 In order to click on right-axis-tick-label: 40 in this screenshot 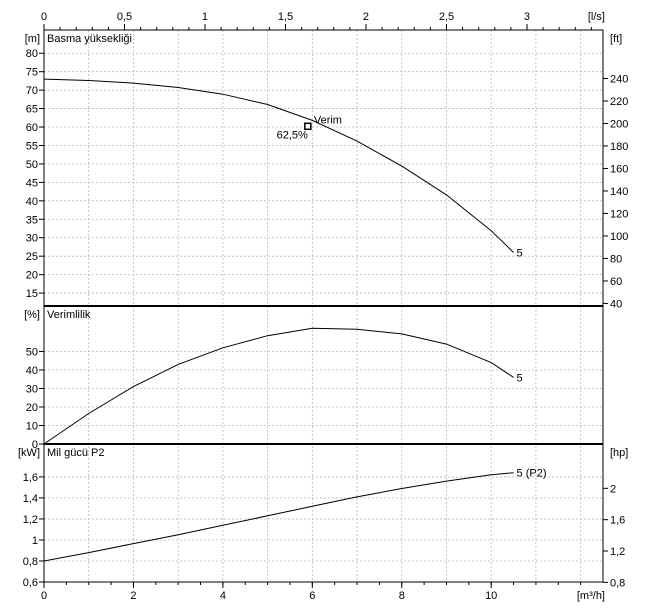, I will do `click(616, 304)`.